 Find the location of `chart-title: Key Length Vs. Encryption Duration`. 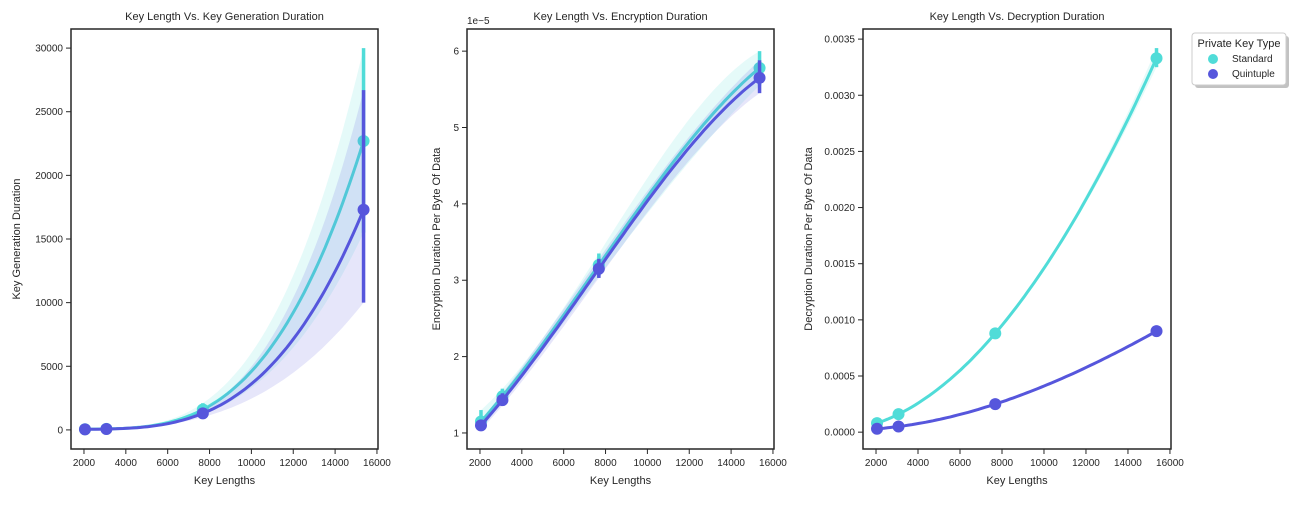

chart-title: Key Length Vs. Encryption Duration is located at coordinates (620, 17).